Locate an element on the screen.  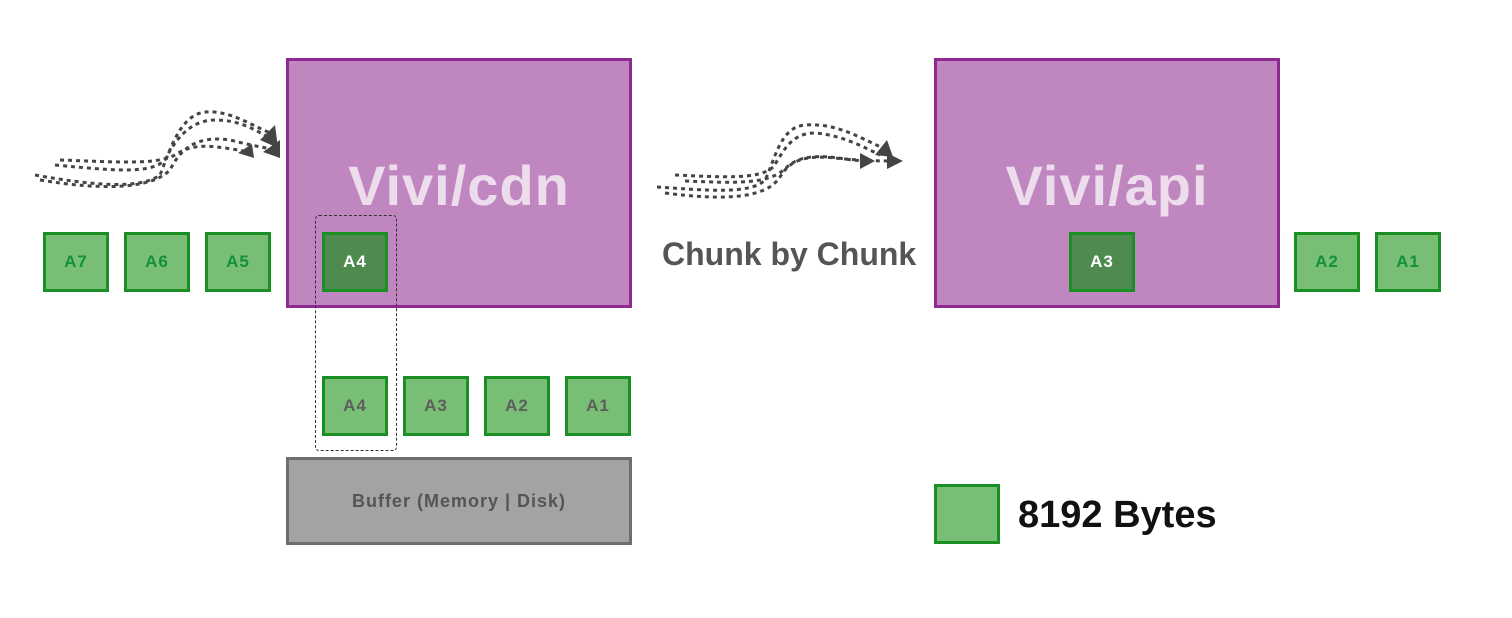
chunk-focus-outline is located at coordinates (356, 333).